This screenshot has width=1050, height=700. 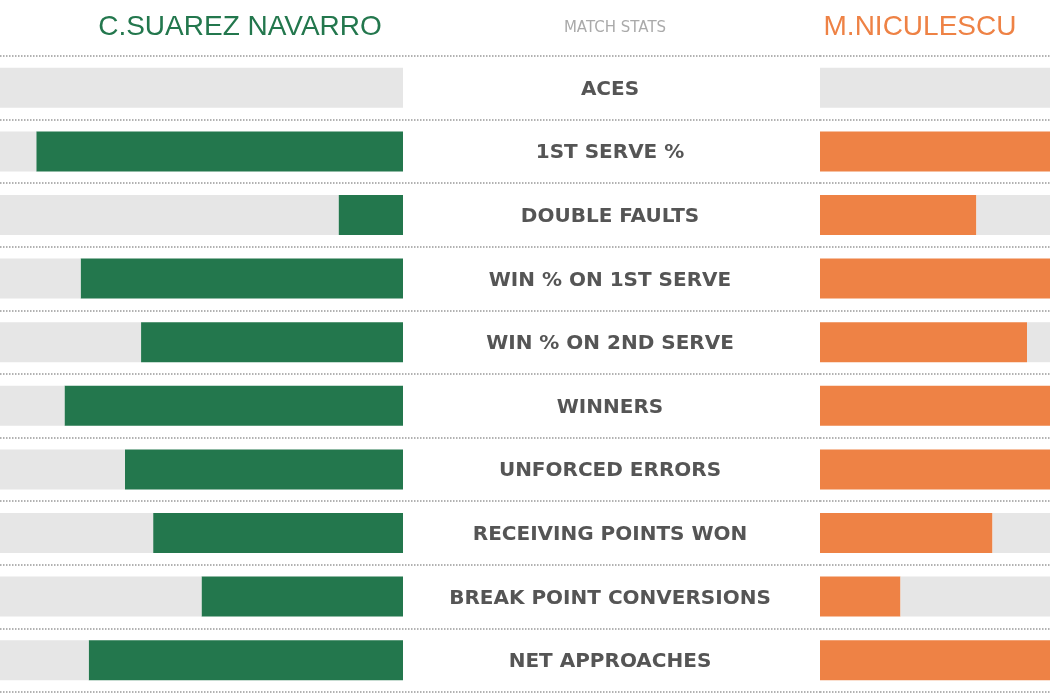 I want to click on y-tick-label: WINNERS, so click(x=610, y=405).